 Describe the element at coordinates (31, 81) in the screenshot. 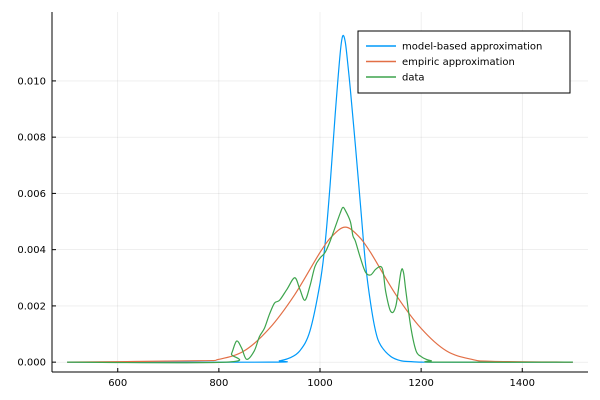

I see `y-tick-label: 0.010` at that location.